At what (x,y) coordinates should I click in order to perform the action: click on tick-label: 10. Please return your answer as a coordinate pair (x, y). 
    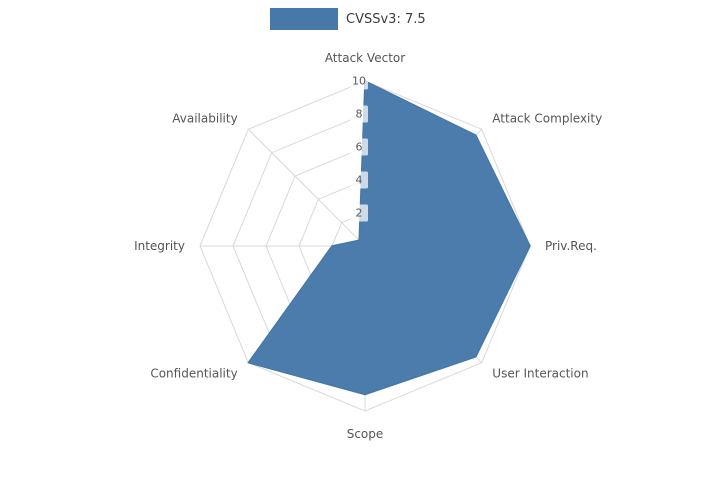
    Looking at the image, I should click on (359, 81).